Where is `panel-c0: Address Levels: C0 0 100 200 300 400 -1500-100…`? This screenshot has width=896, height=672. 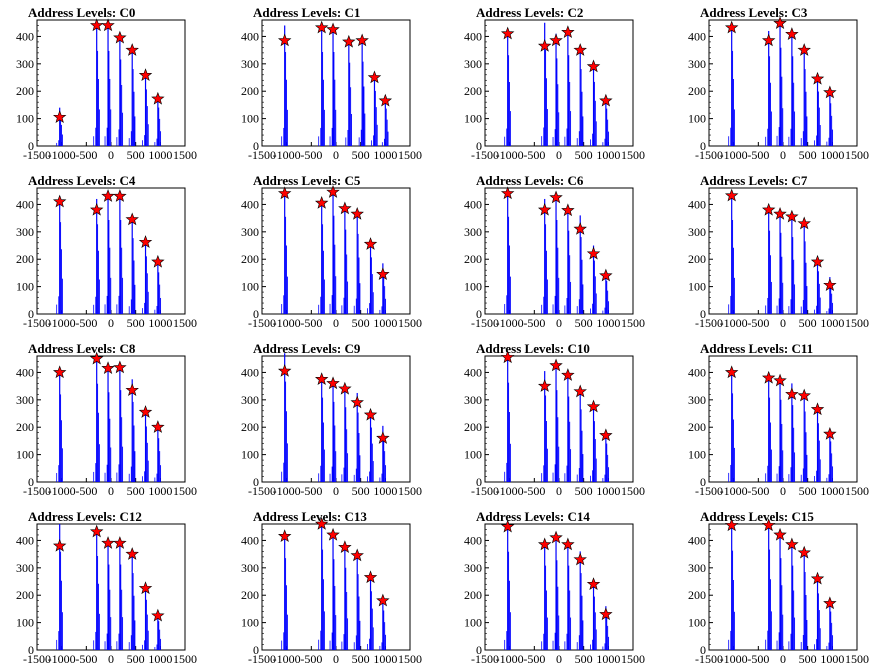
panel-c0: Address Levels: C0 0 100 200 300 400 -1500-100… is located at coordinates (106, 83).